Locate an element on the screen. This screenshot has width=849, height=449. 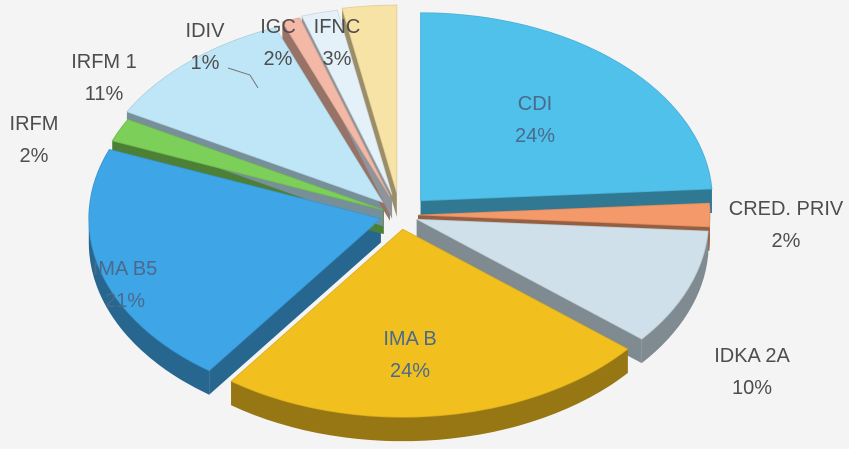
slice-label-cdi: CDI 24% is located at coordinates (535, 120).